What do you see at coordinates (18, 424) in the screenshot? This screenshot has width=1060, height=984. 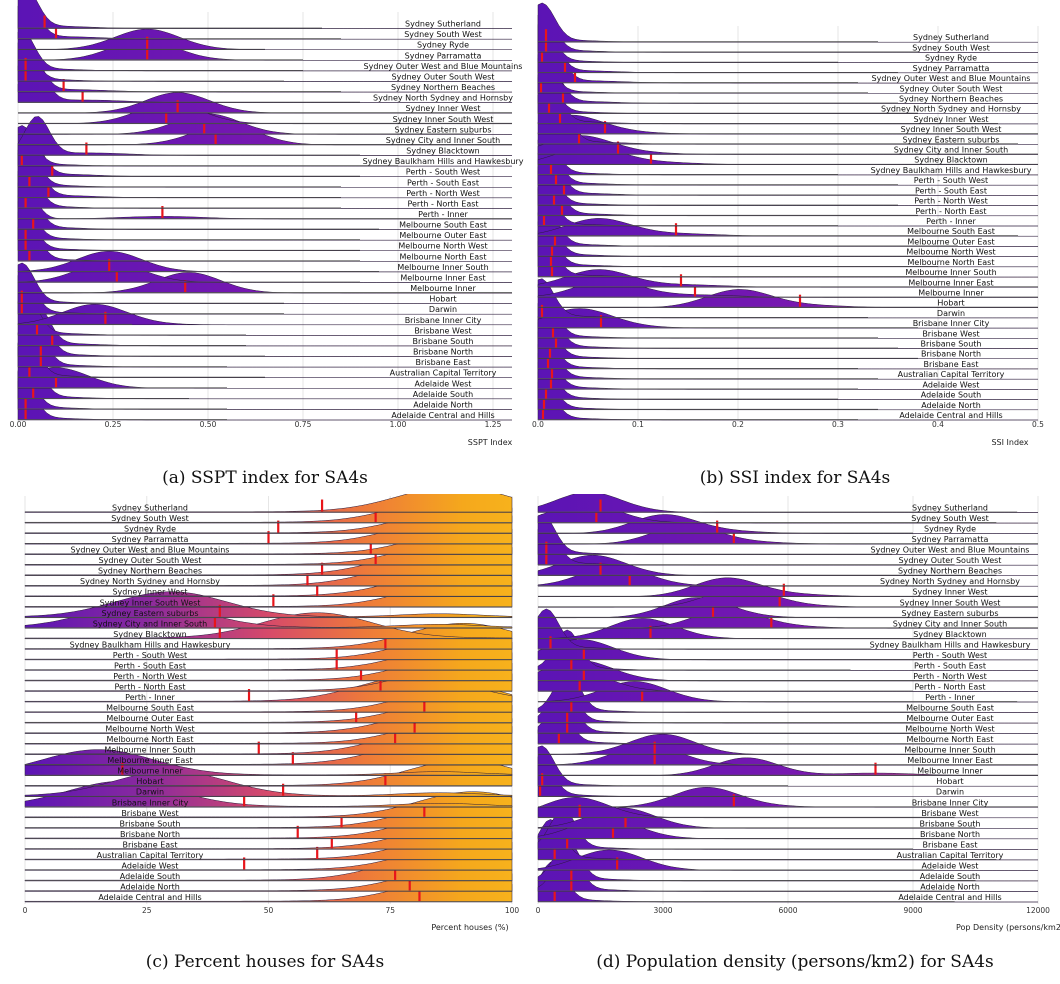 I see `x-tick-label: 0.00` at bounding box center [18, 424].